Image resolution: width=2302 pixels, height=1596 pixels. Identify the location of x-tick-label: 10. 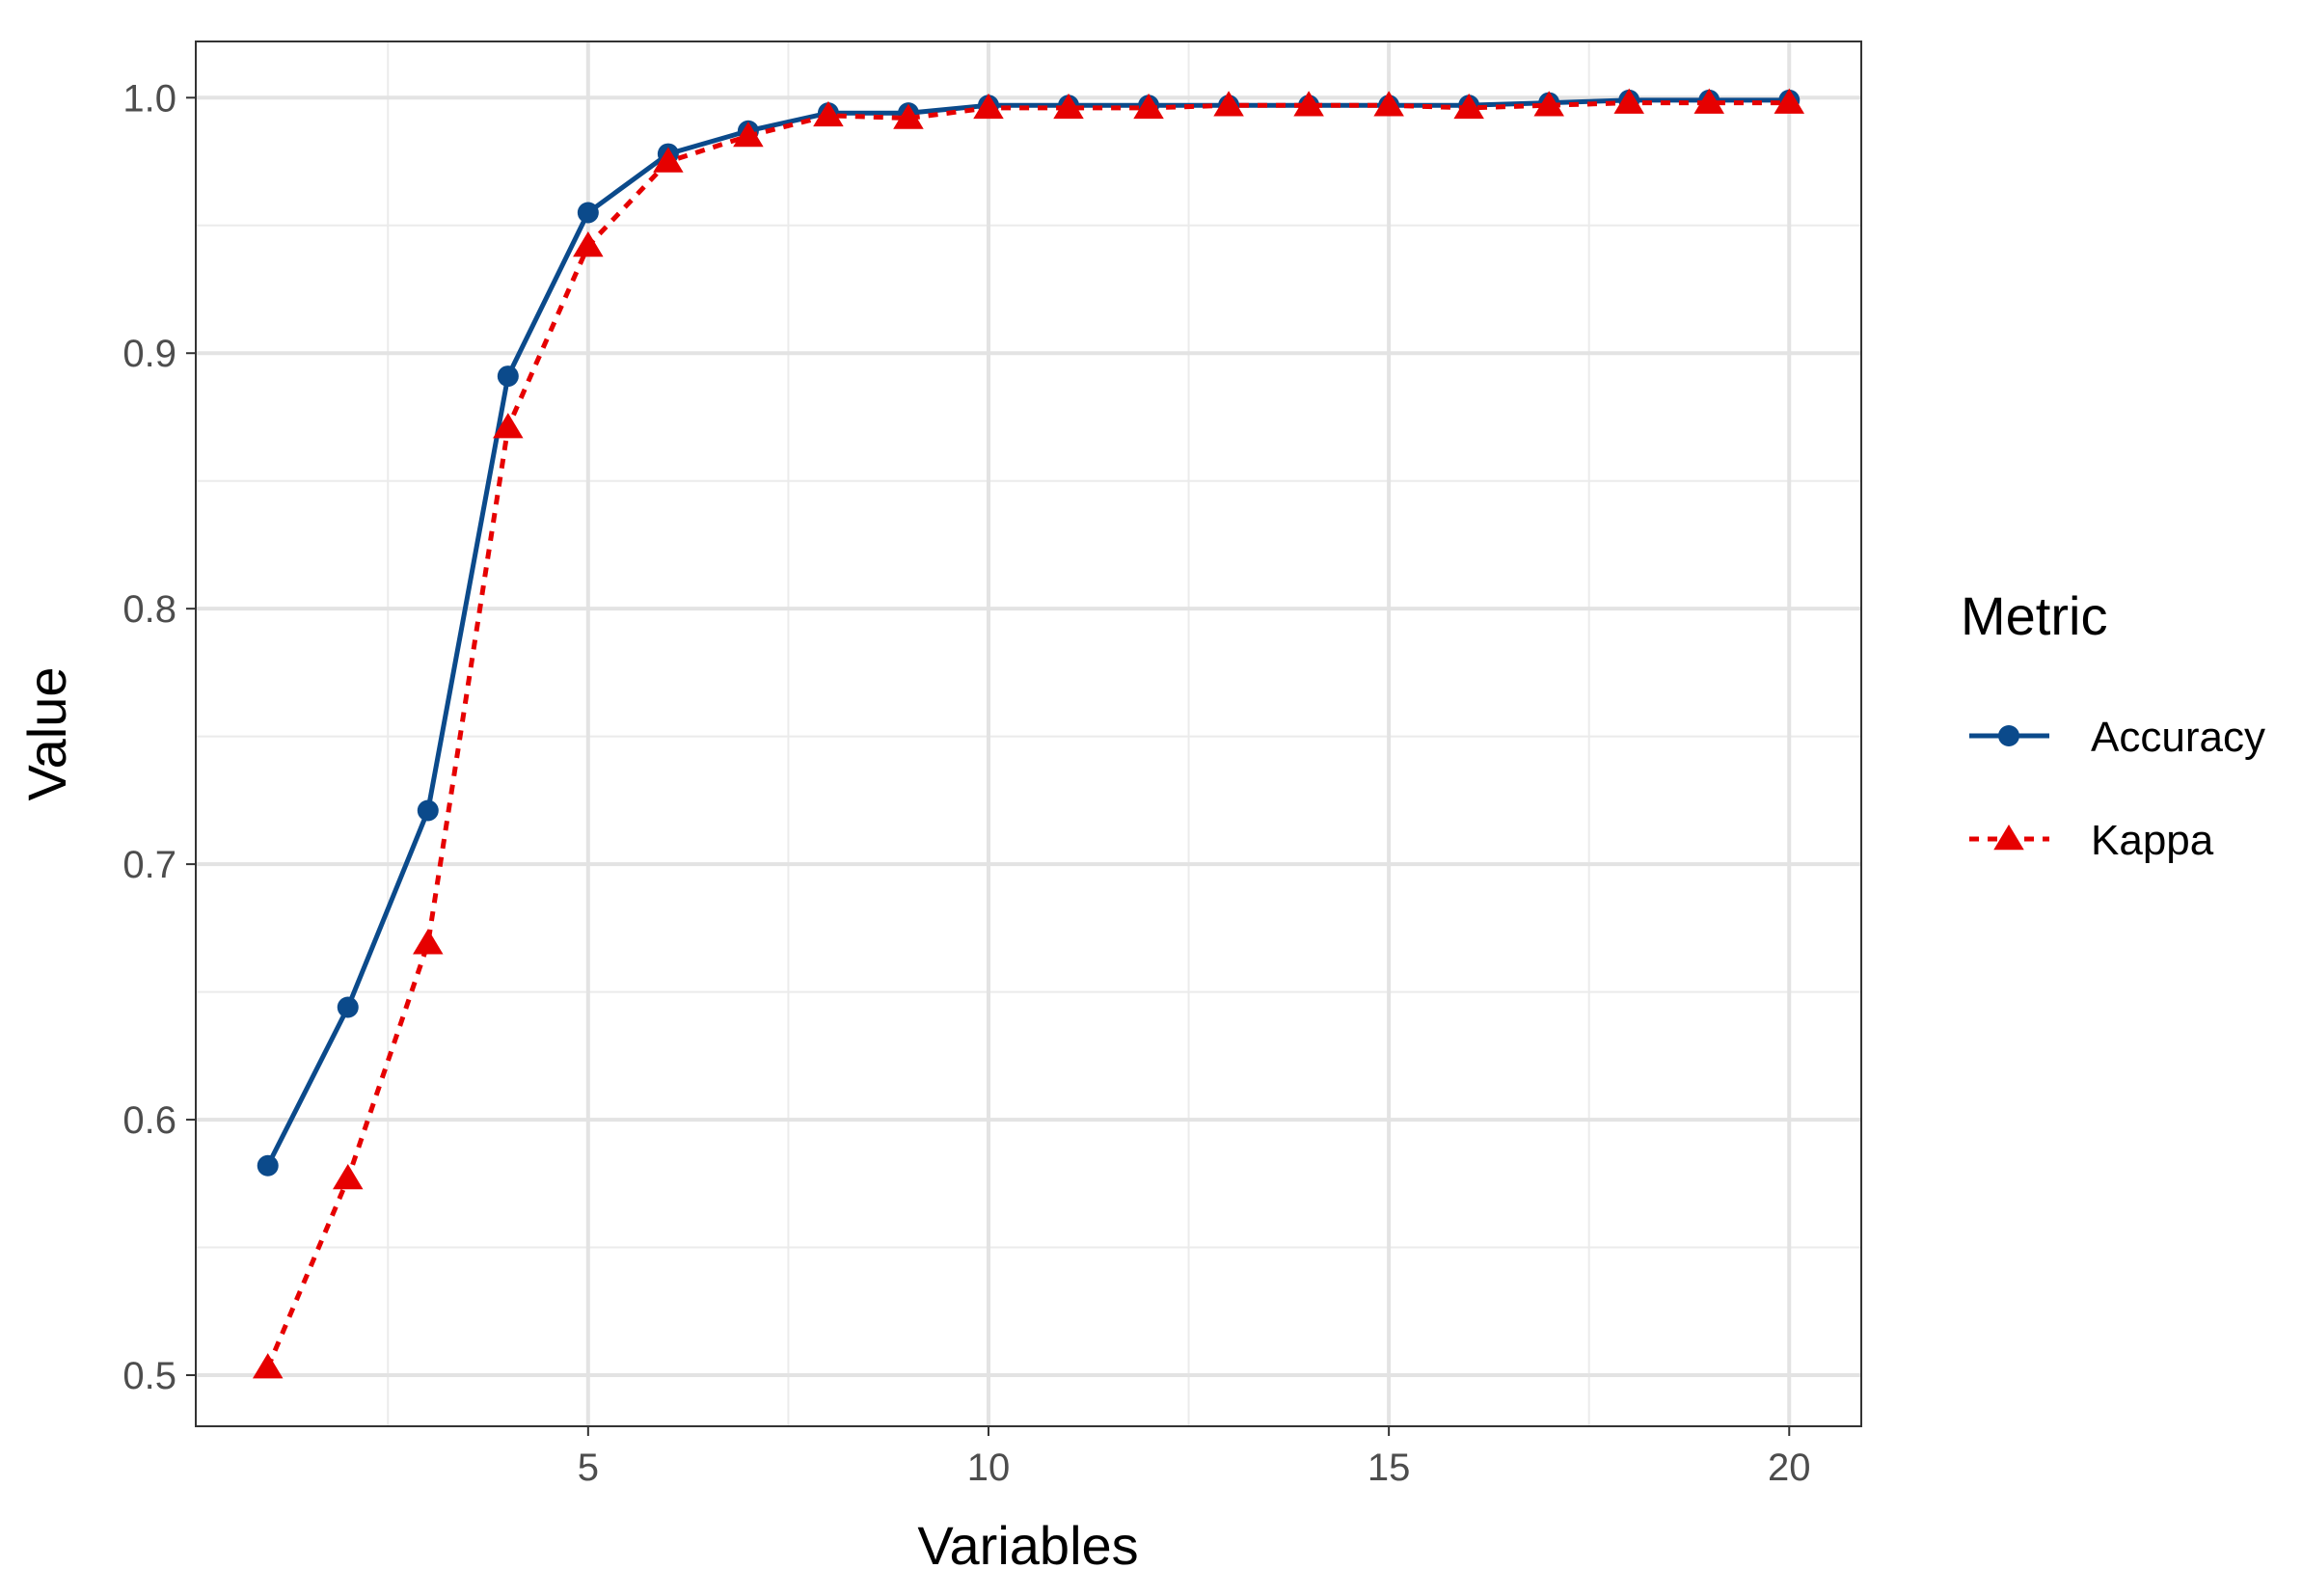
(989, 1468).